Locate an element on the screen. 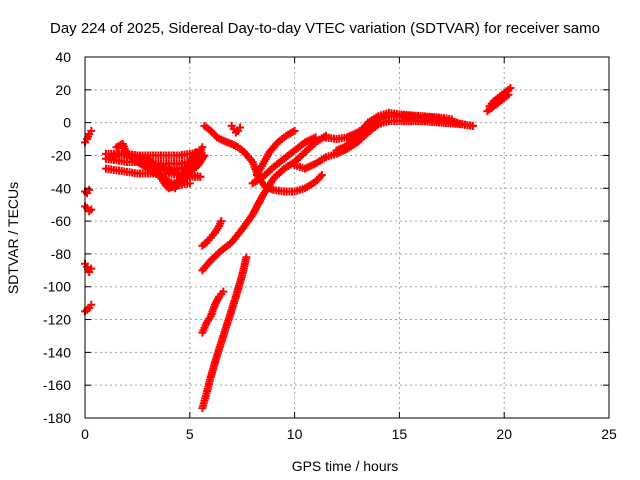 The height and width of the screenshot is (480, 640). x-tick-label: 0 is located at coordinates (85, 434).